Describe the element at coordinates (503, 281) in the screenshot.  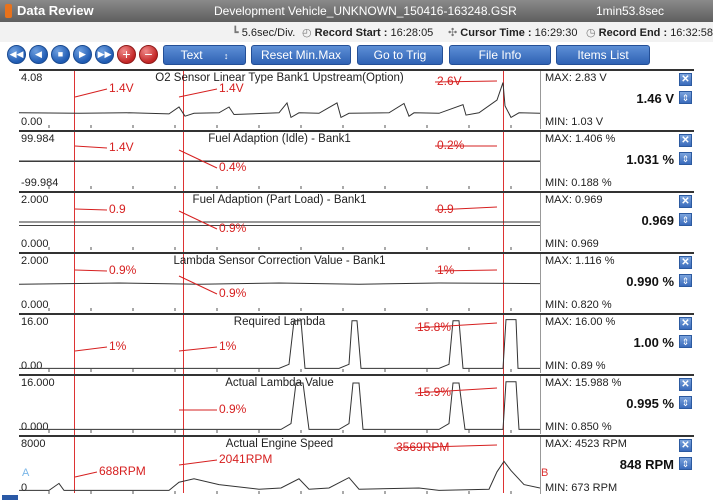
I see `cursor-b-line` at that location.